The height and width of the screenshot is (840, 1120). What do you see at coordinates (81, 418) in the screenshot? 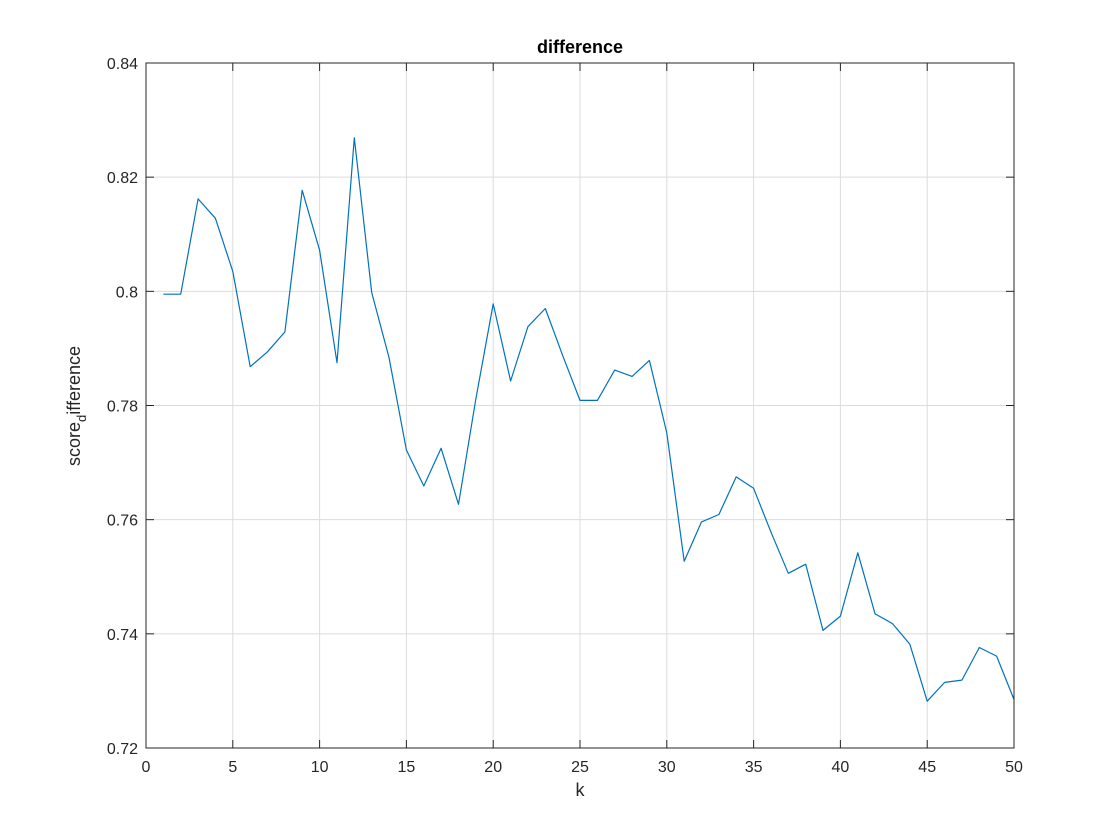
I see `y-axis-label-subscript: d` at bounding box center [81, 418].